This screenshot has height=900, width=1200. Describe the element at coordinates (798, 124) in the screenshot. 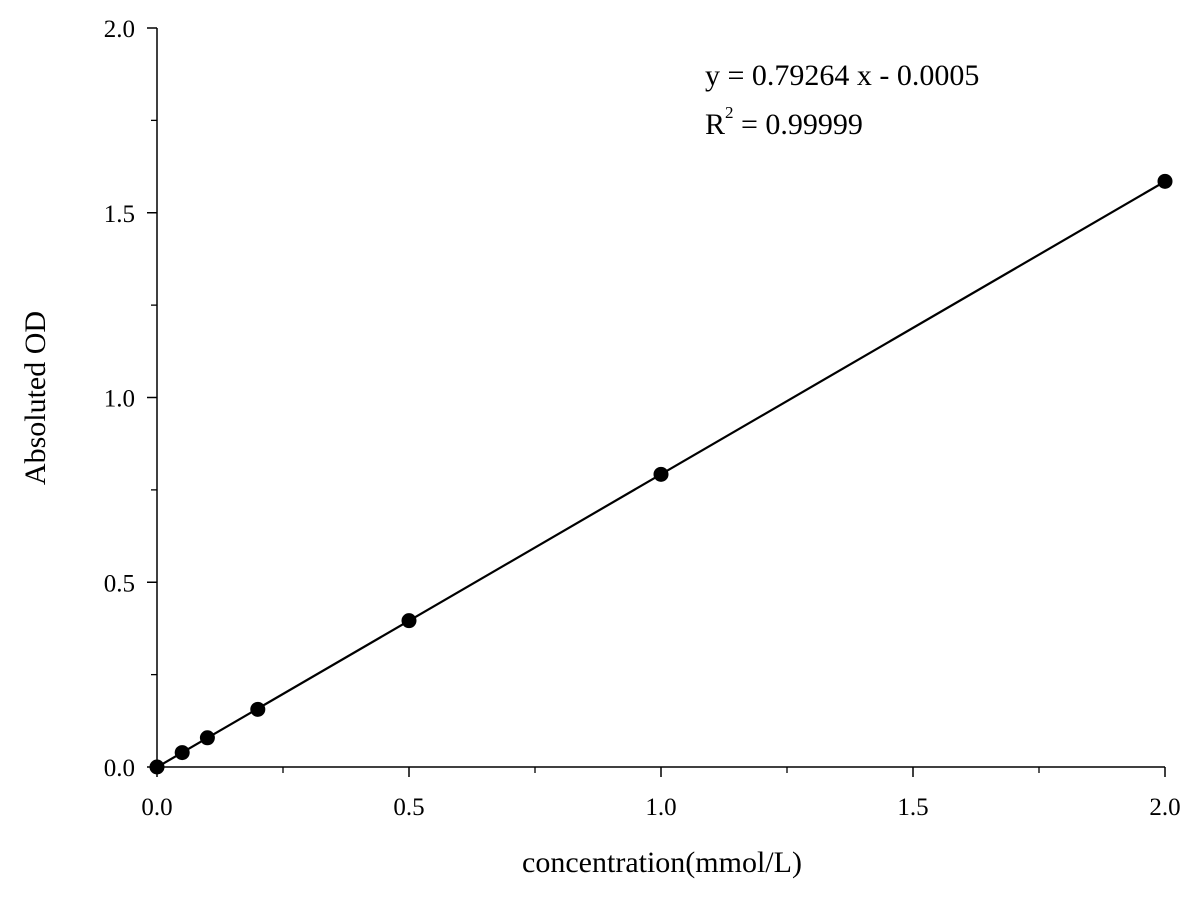

I see `r-squared-value: = 0.99999` at that location.